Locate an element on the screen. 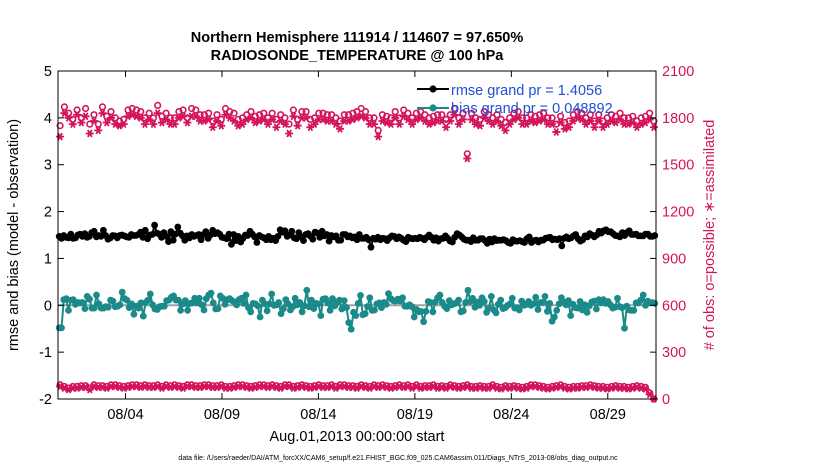  left-y-tick-label: -2 is located at coordinates (45, 400).